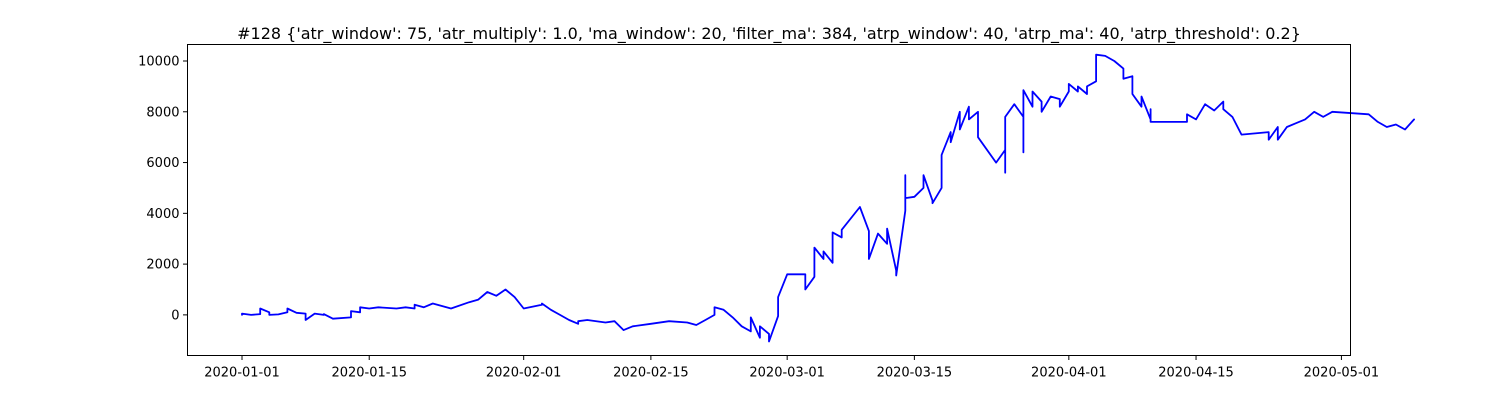 The height and width of the screenshot is (400, 1500). Describe the element at coordinates (1342, 373) in the screenshot. I see `x-tick-label: 2020-05-01` at that location.